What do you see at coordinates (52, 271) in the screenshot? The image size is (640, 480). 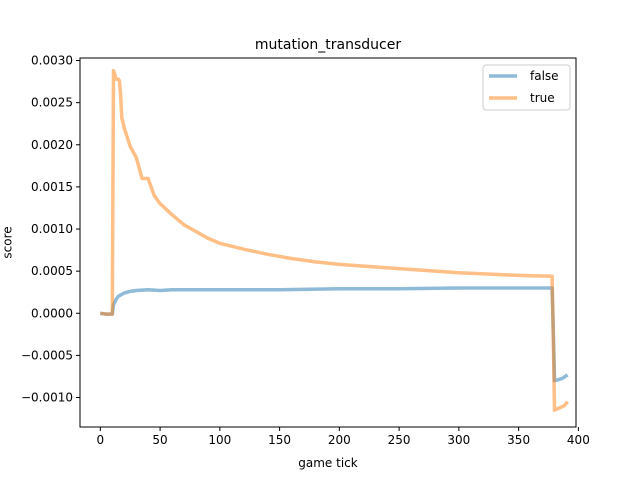 I see `y-tick-label: 0.0005` at bounding box center [52, 271].